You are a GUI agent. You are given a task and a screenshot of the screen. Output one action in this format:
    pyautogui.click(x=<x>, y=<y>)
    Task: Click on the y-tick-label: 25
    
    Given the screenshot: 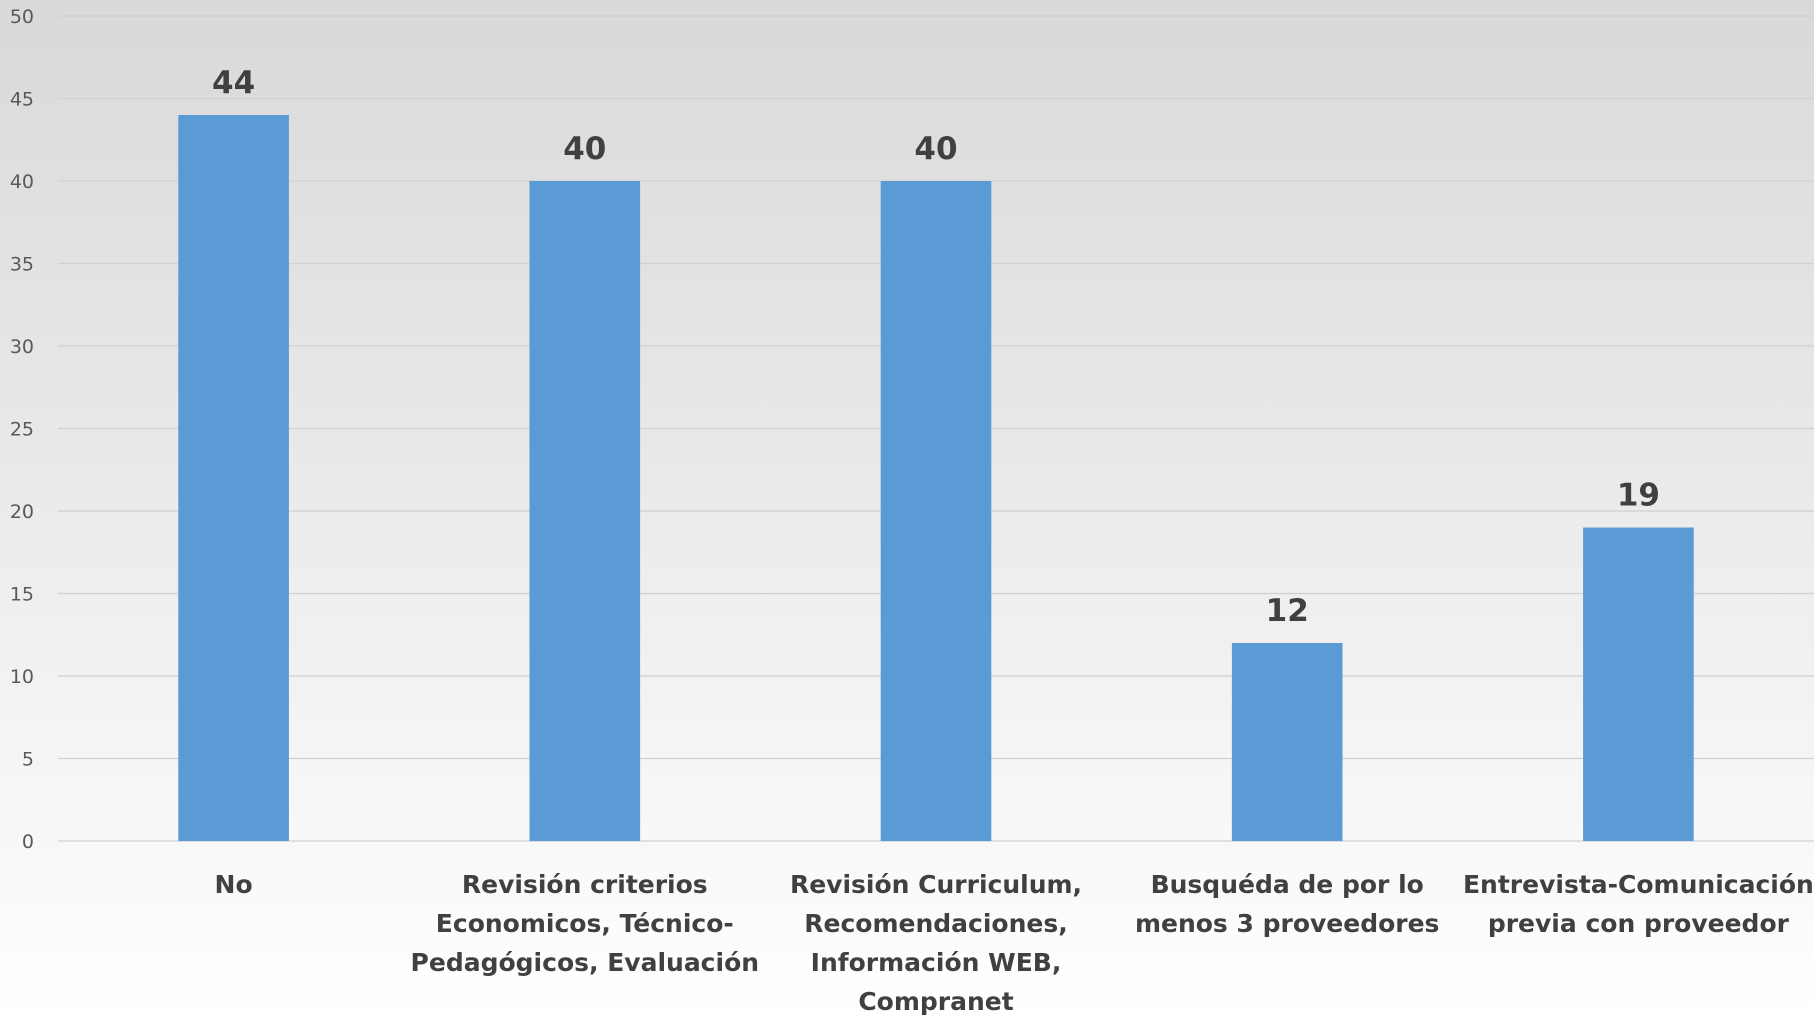 What is the action you would take?
    pyautogui.click(x=22, y=430)
    